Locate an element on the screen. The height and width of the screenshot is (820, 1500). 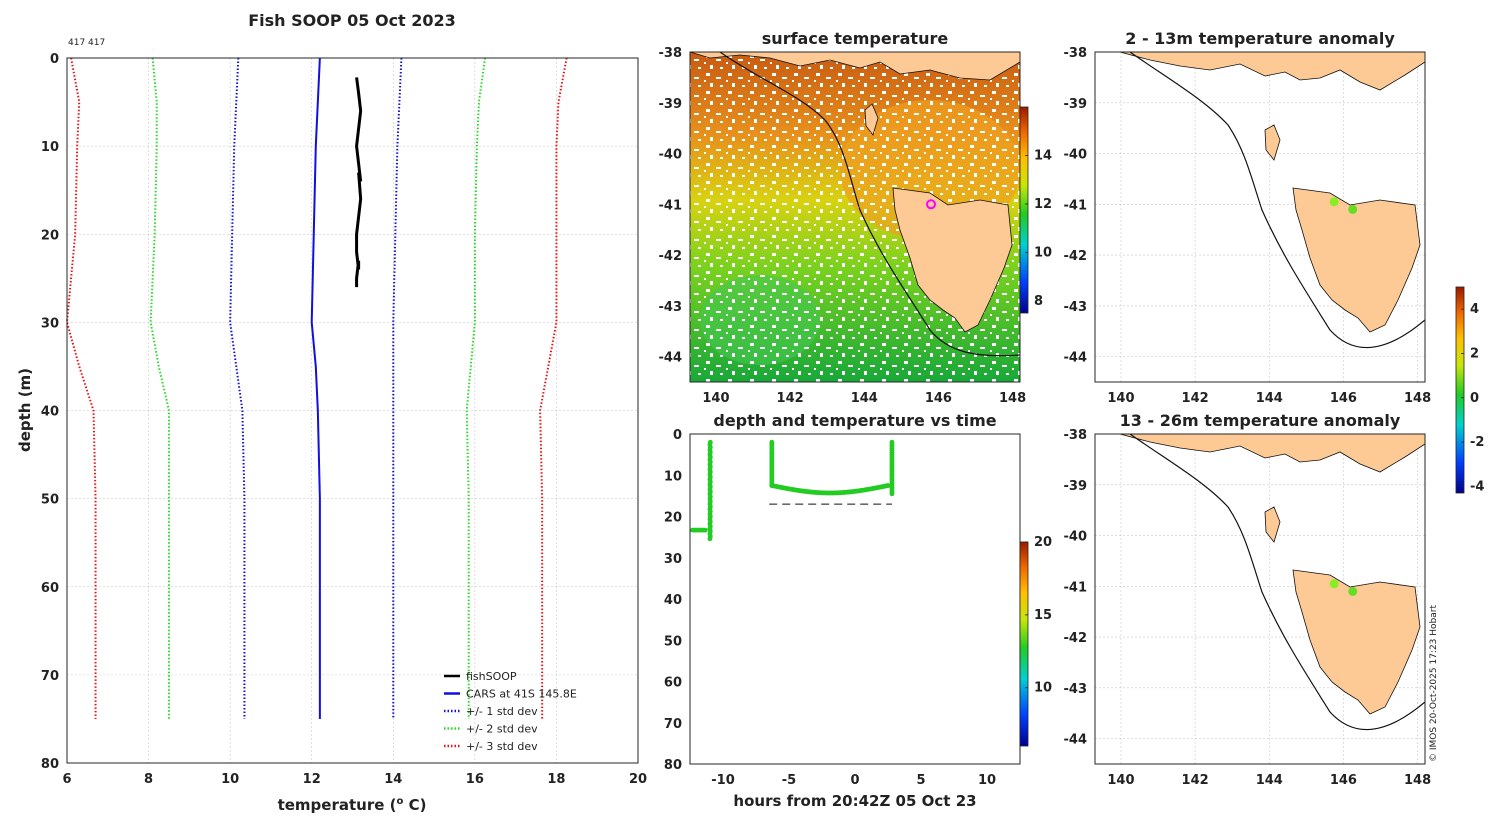
profile-y-tick: 80 is located at coordinates (50, 764).